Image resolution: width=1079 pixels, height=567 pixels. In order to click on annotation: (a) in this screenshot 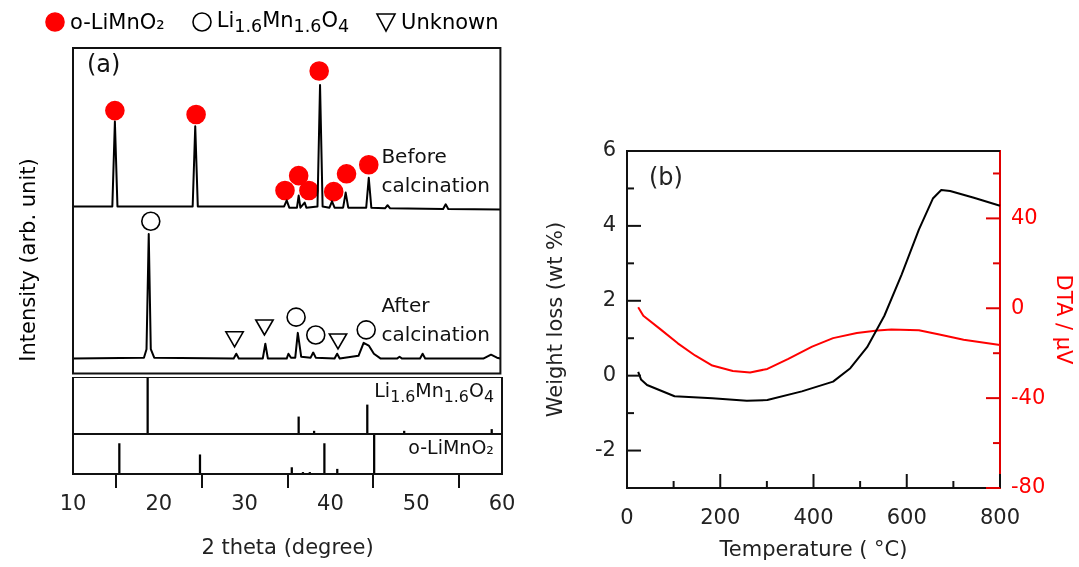, I will do `click(104, 64)`.